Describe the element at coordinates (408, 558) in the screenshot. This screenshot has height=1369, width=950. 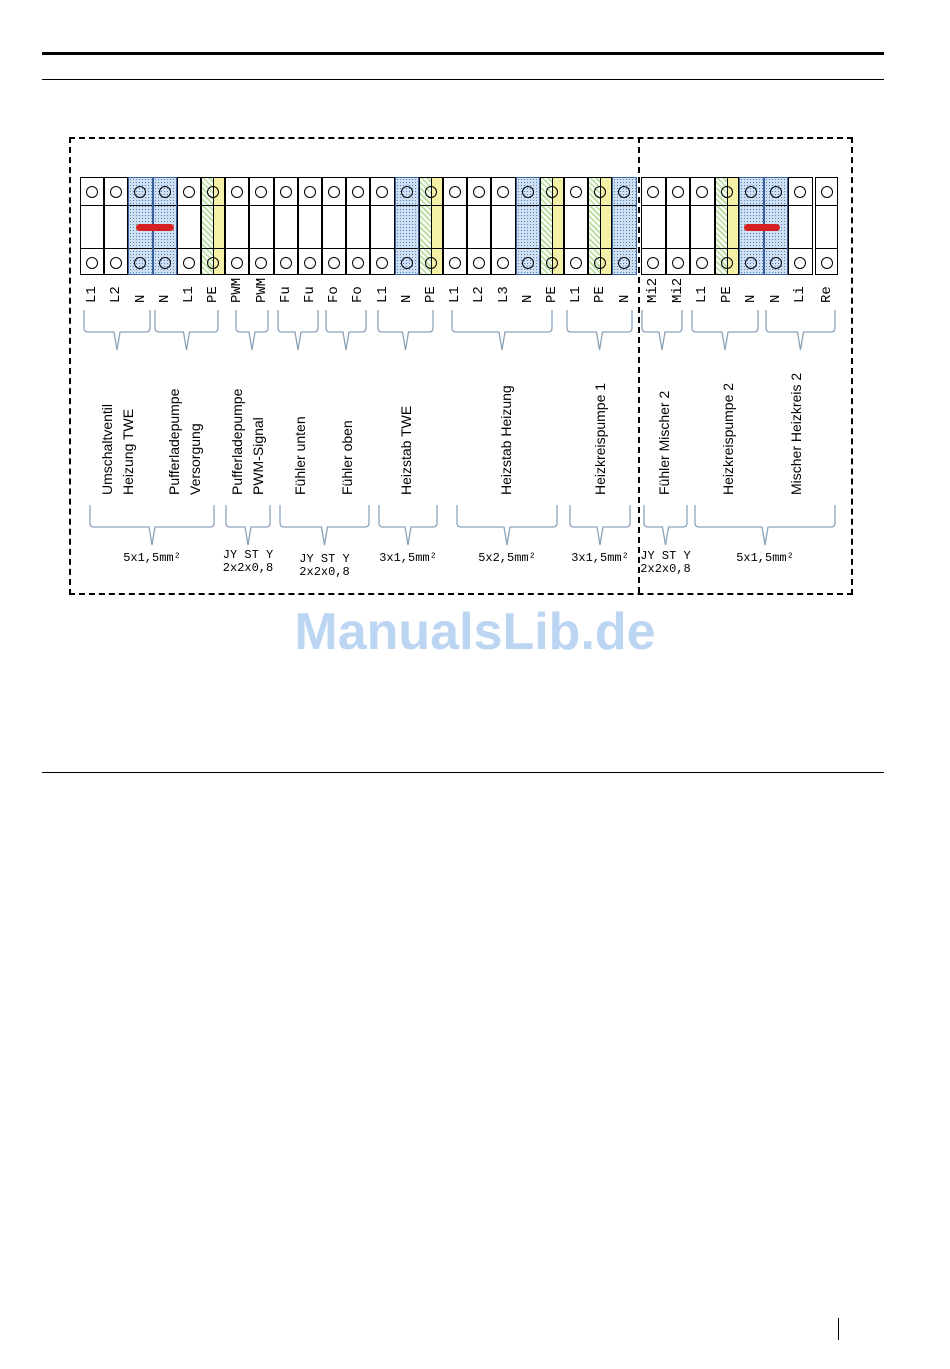
I see `cable-spec: 3x1,5mm²` at that location.